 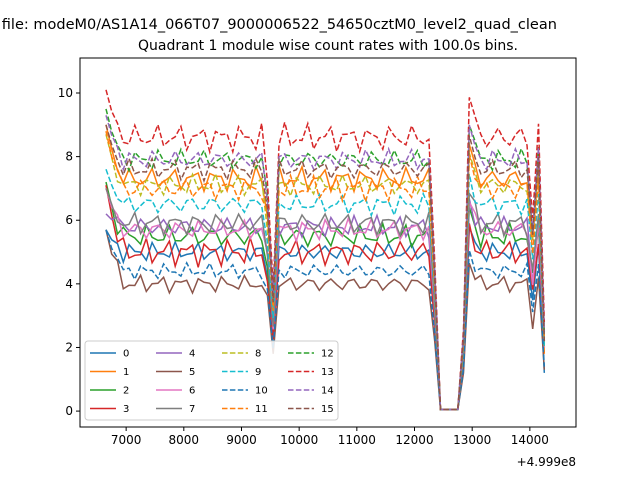 I want to click on x-tick-label: 12000, so click(x=414, y=440).